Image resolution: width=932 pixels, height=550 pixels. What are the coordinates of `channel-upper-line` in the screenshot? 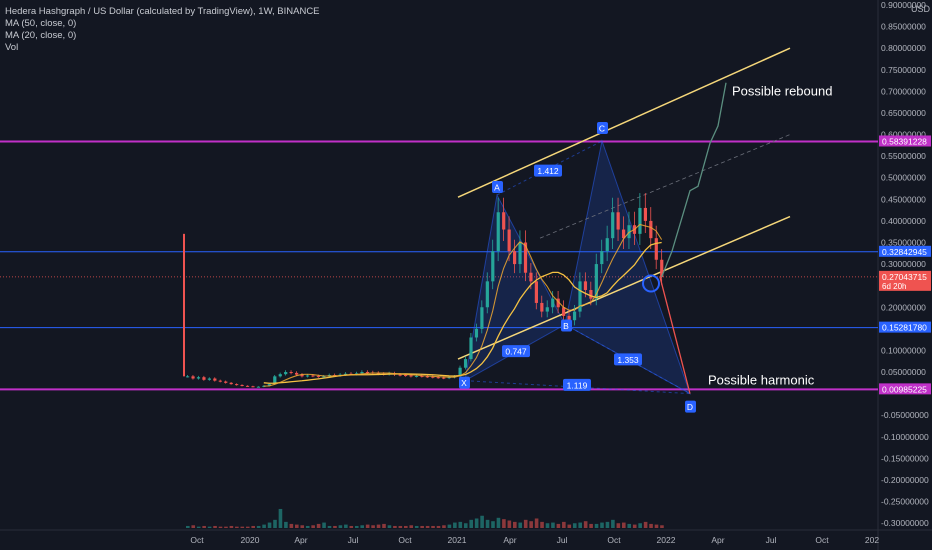 It's located at (624, 122).